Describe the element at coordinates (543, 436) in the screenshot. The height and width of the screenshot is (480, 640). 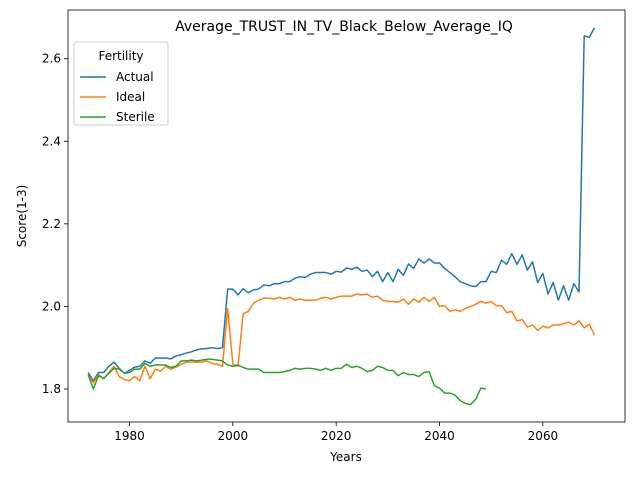
I see `x-tick-label: 2060` at that location.